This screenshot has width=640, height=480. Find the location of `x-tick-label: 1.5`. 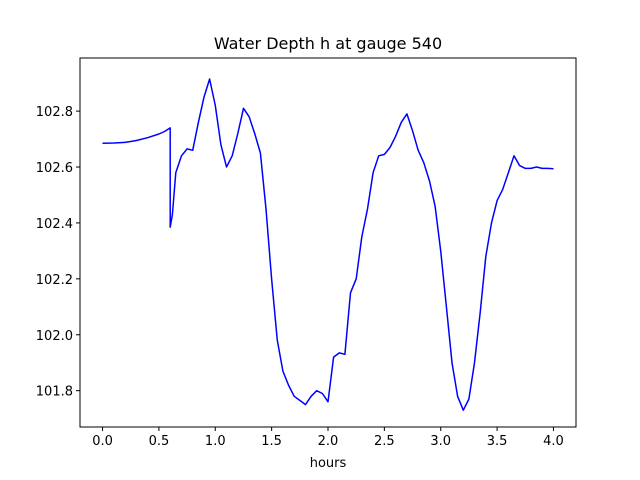

x-tick-label: 1.5 is located at coordinates (271, 441).